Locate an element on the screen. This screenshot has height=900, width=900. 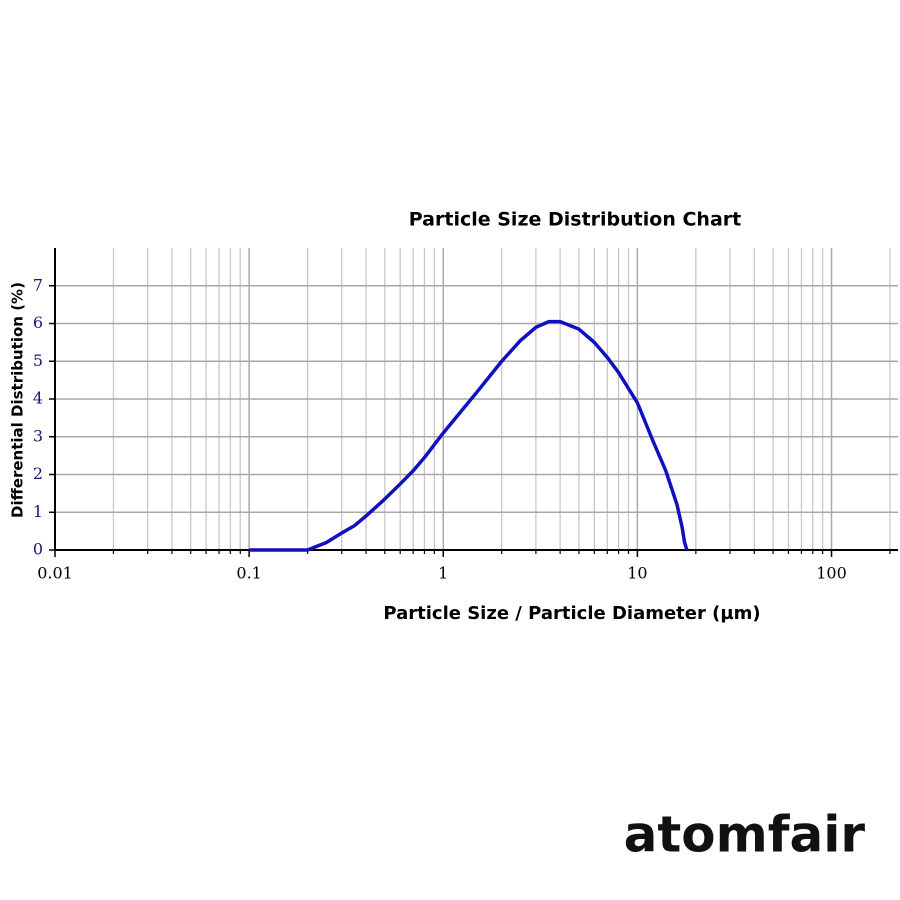
x-axis-label: Particle Size / Particle Diameter (µm) is located at coordinates (571, 613).